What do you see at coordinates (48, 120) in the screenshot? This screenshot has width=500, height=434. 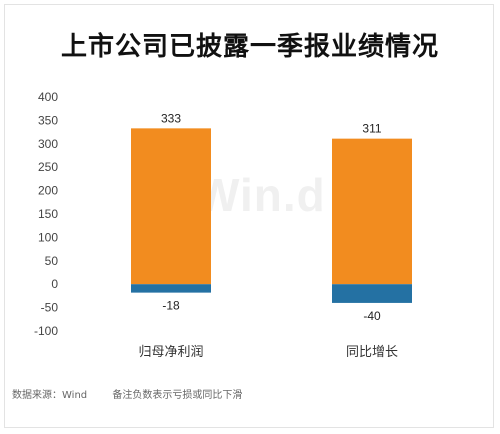 I see `y-tick-label: 350` at bounding box center [48, 120].